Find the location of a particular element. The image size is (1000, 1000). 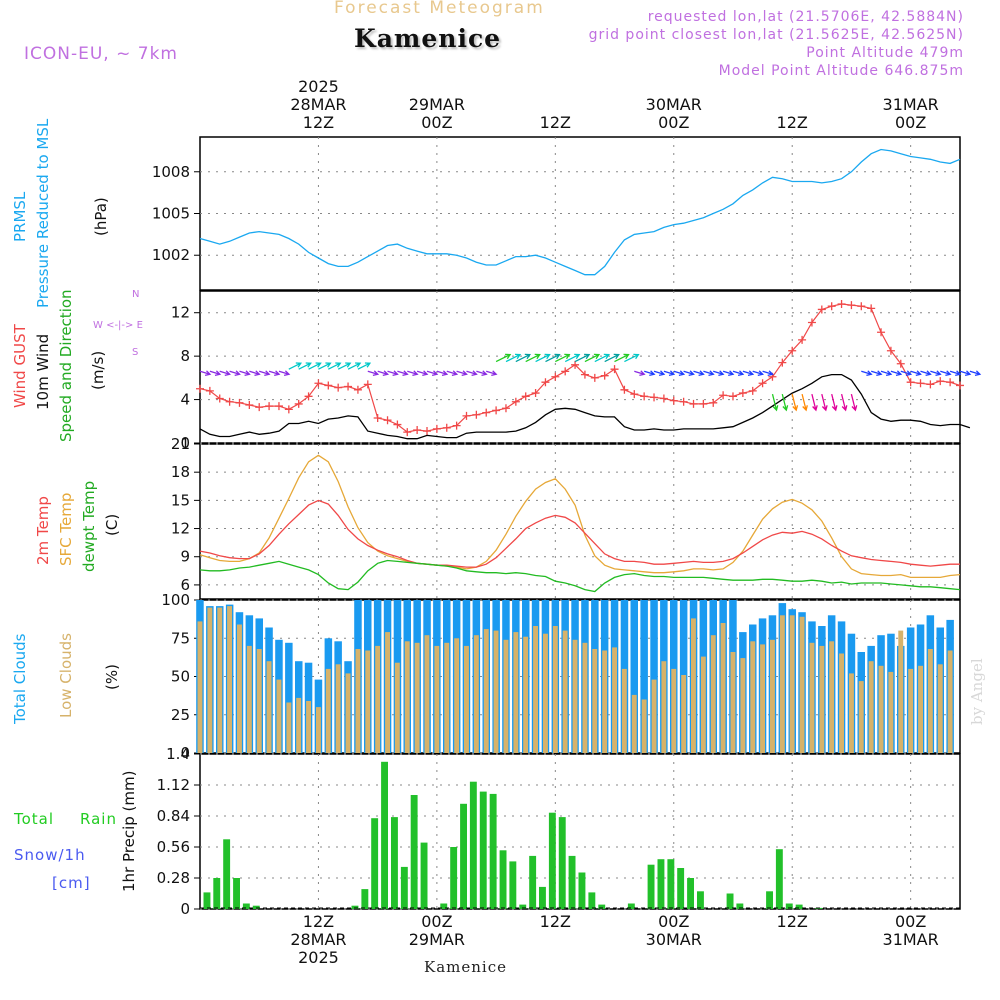

total-label: Total is located at coordinates (34, 819).